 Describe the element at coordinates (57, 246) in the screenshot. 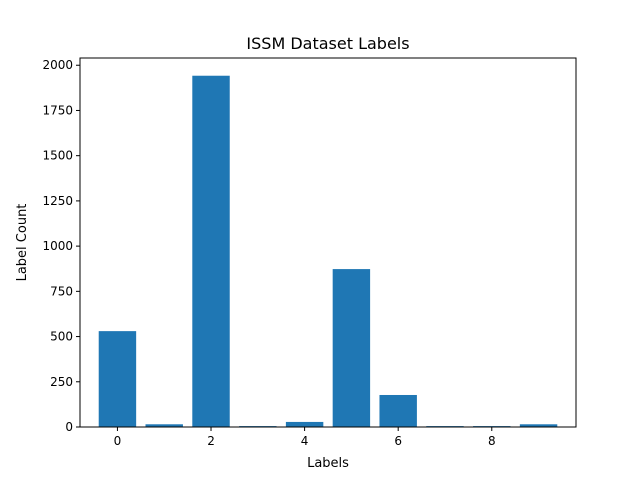

I see `y-tick-label: 1000` at that location.